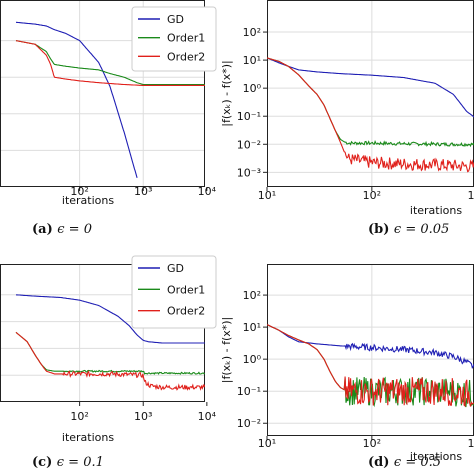  I want to click on caption-value: ϵ = 0.05, so click(421, 229).